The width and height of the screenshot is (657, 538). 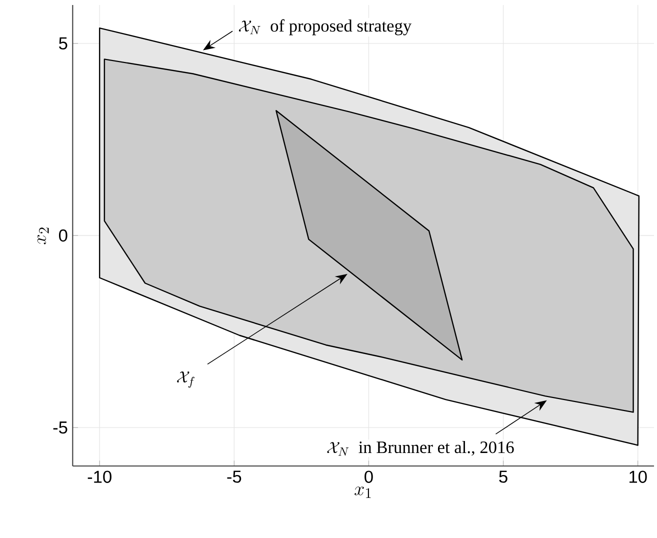 I want to click on x-tick-label: 10, so click(x=638, y=476).